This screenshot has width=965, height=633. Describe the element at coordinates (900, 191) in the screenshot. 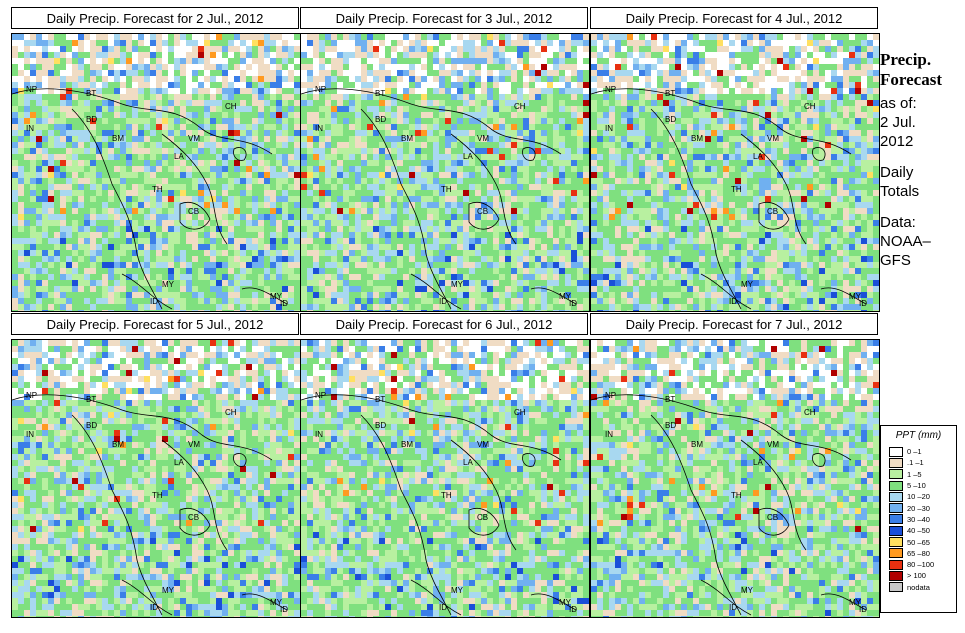

I see `totals-label: Totals` at that location.